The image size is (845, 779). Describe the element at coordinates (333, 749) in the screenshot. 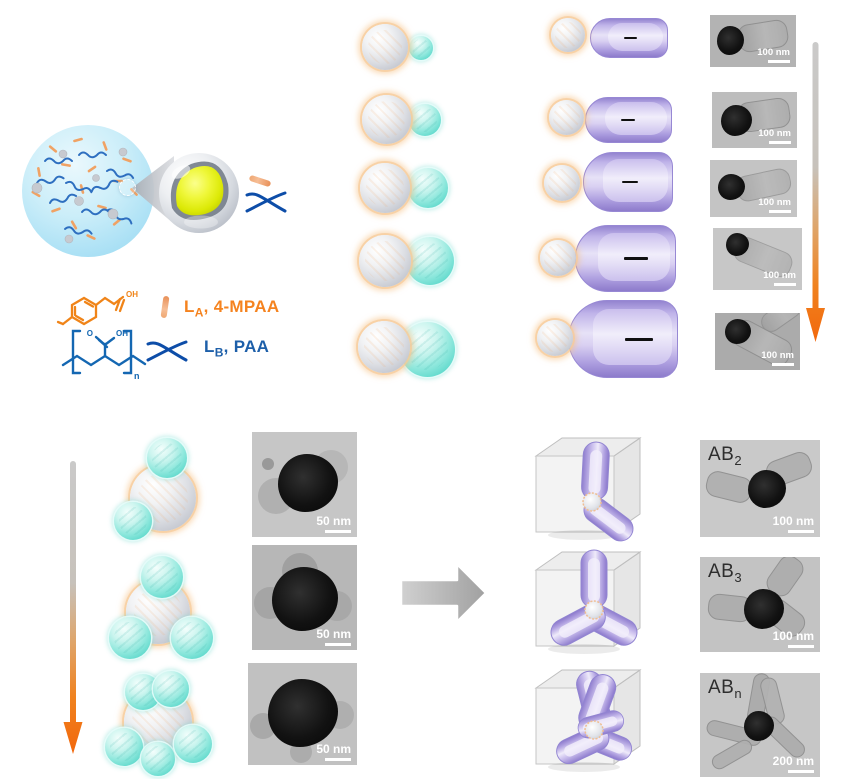

I see `scale-bar-label: 50 nm` at that location.